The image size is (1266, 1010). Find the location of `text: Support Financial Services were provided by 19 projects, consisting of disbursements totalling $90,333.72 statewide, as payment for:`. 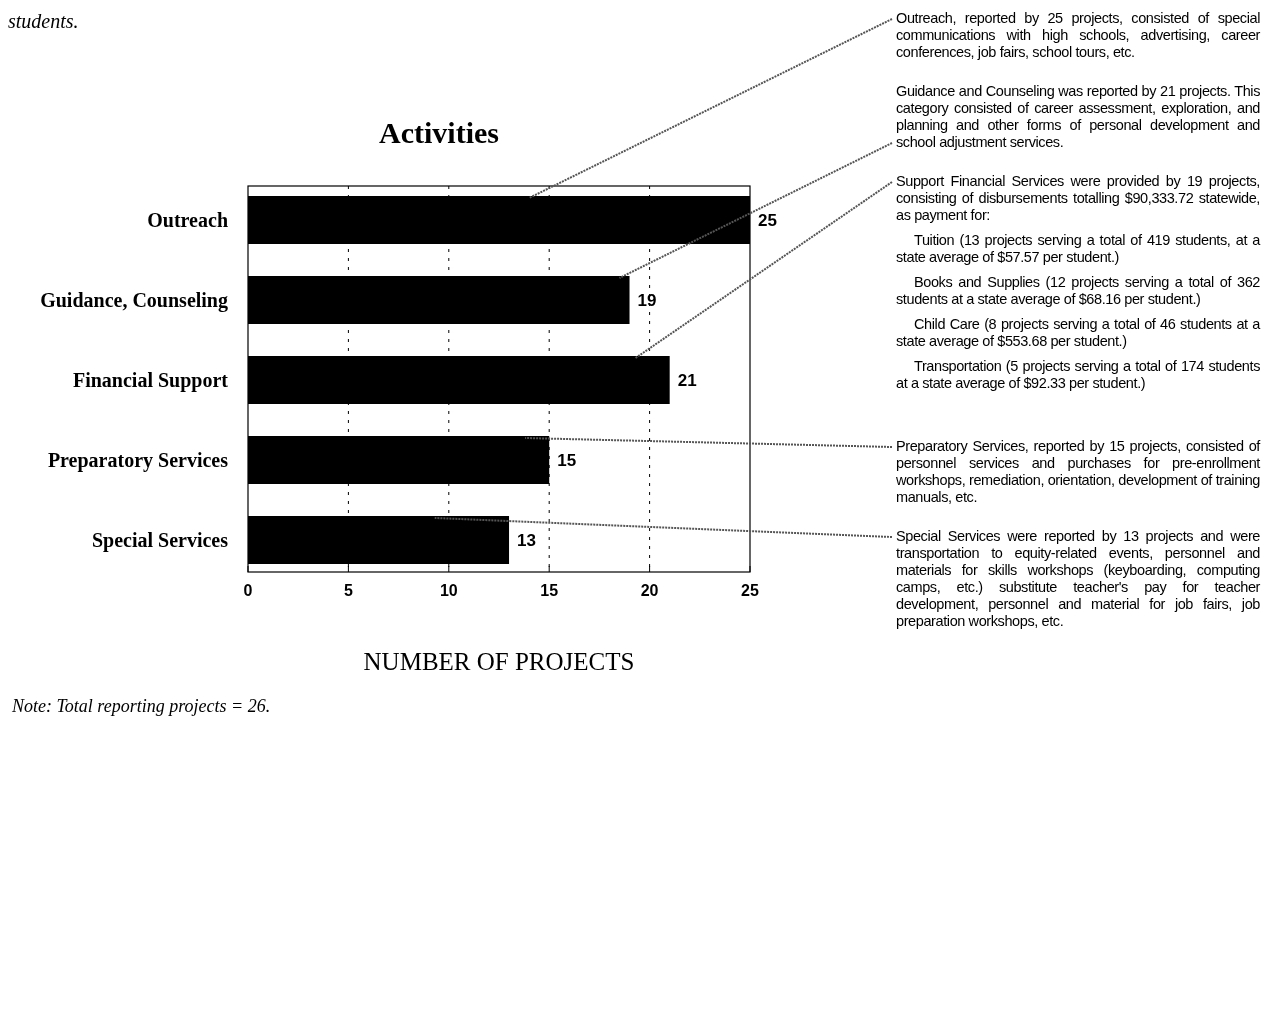

text: Support Financial Services were provided by 19 projects, consisting of disbursements totalling $90,333.72 statewide, as payment for: is located at coordinates (1078, 198).